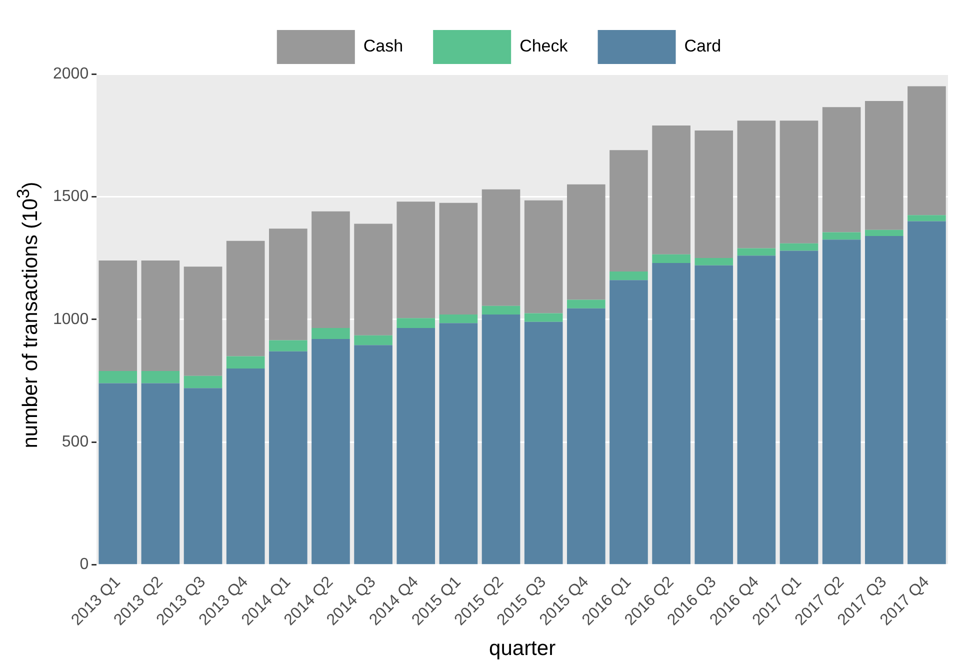  Describe the element at coordinates (71, 319) in the screenshot. I see `y-tick-label: 1000` at that location.